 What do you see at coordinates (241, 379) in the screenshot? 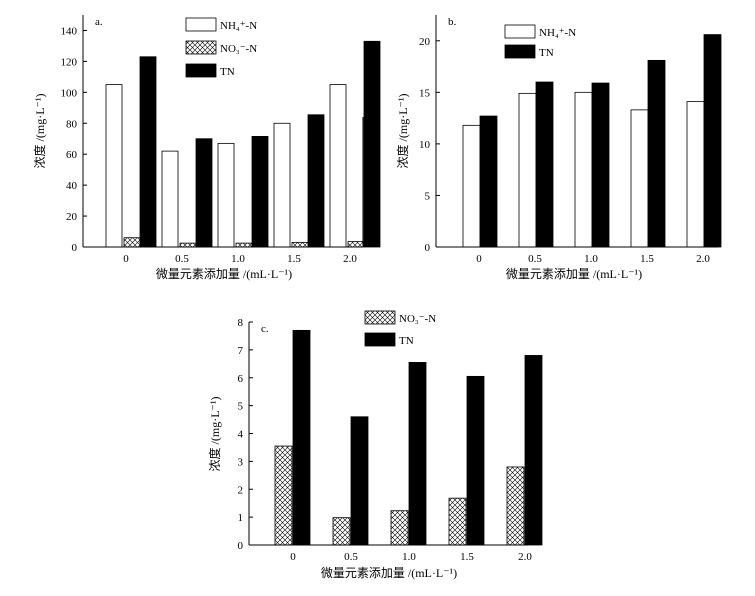
I see `y-tick-label: 6` at bounding box center [241, 379].